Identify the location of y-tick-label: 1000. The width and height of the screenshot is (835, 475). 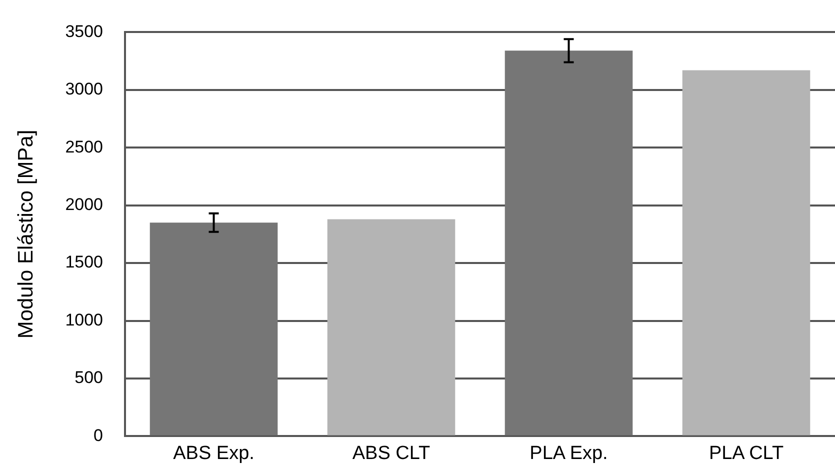
(84, 320).